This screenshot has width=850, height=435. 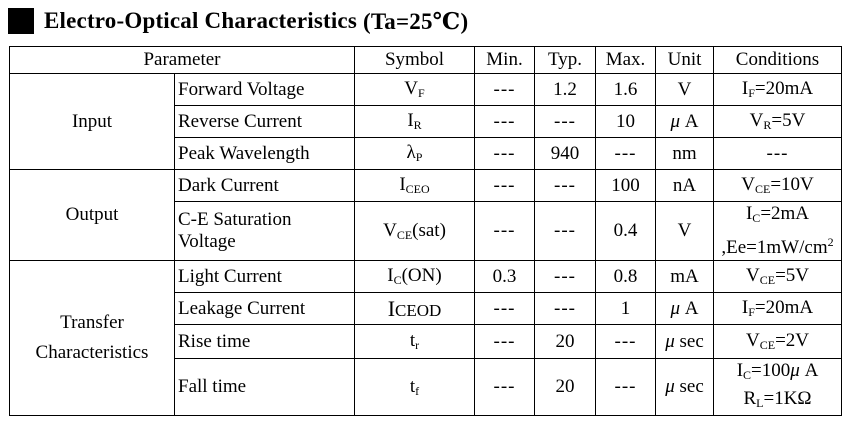 What do you see at coordinates (264, 276) in the screenshot?
I see `param-light-current: Light Current` at bounding box center [264, 276].